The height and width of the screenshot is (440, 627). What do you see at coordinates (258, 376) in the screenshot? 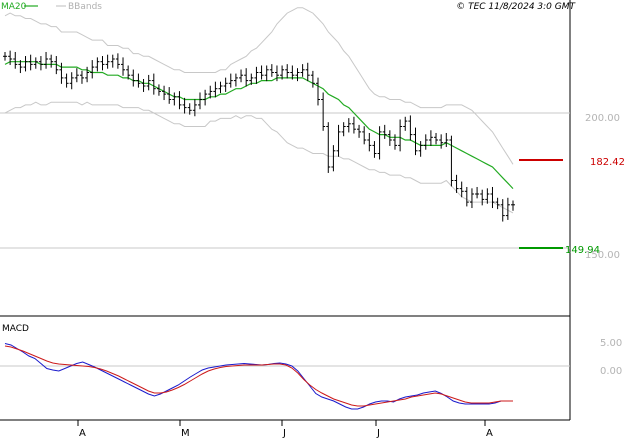
I see `macd-signal-line` at bounding box center [258, 376].